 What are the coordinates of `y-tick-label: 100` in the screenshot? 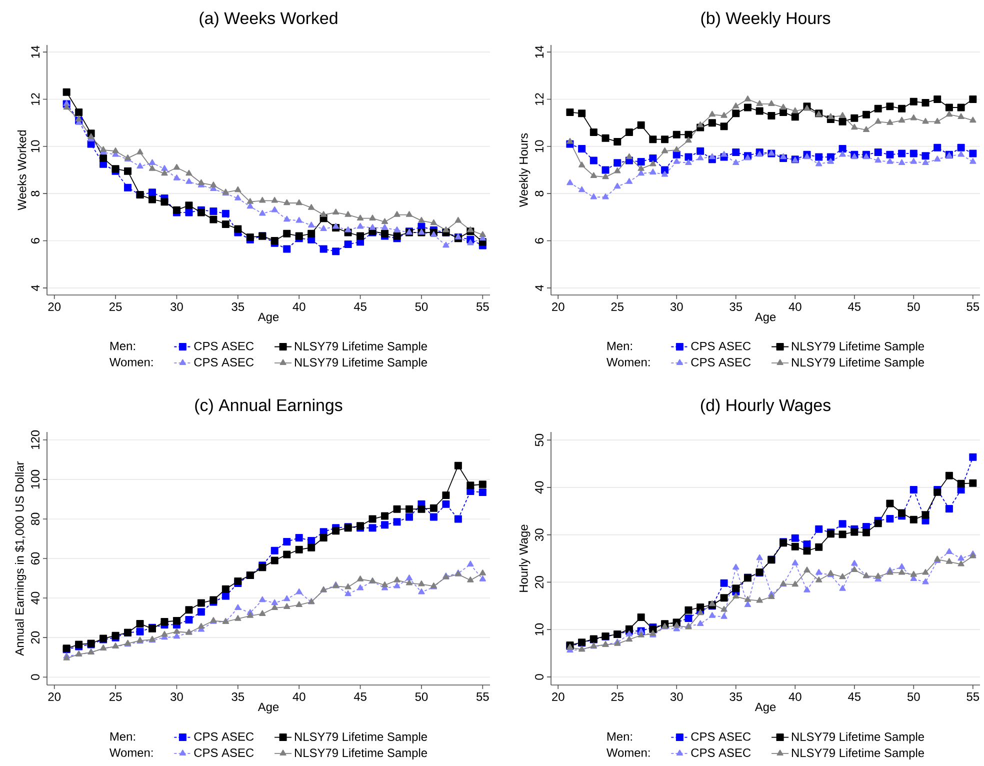 It's located at (35, 479).